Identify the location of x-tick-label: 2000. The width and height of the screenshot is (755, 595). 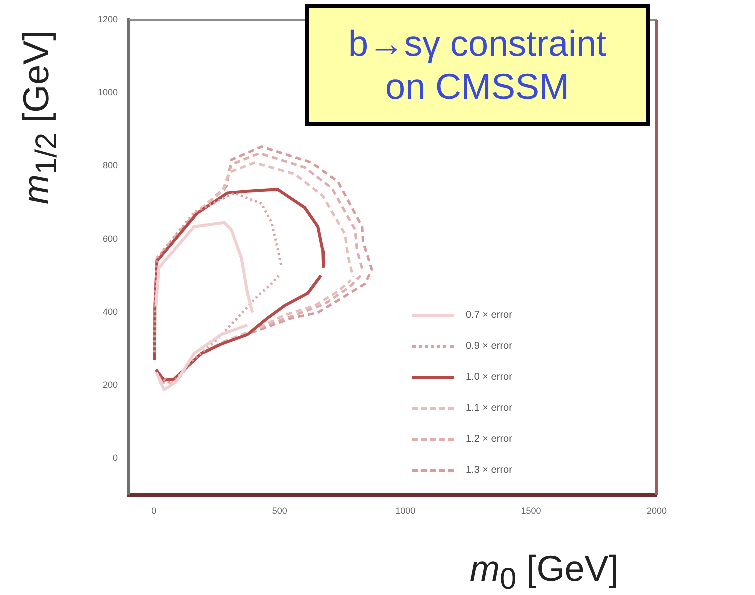
(657, 511).